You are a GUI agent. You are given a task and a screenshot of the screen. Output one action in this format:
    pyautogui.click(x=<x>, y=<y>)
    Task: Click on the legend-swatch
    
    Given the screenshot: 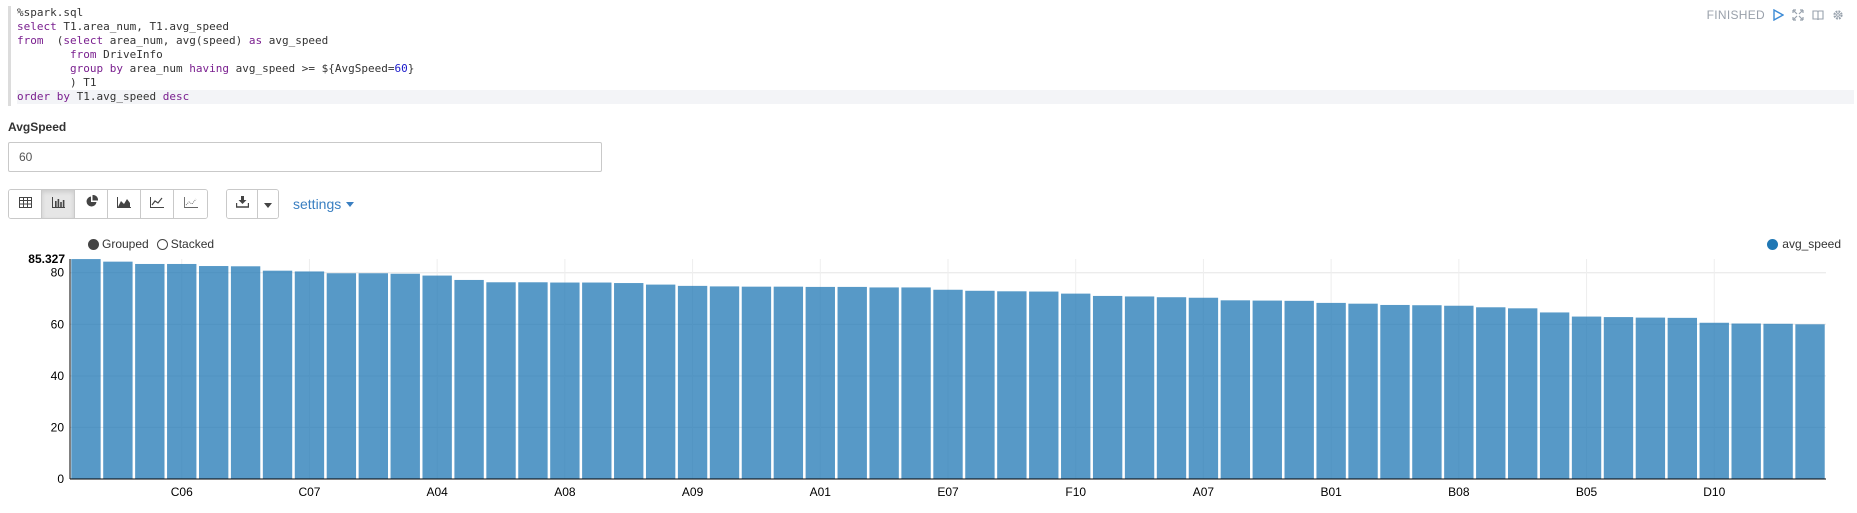 What is the action you would take?
    pyautogui.click(x=1773, y=244)
    